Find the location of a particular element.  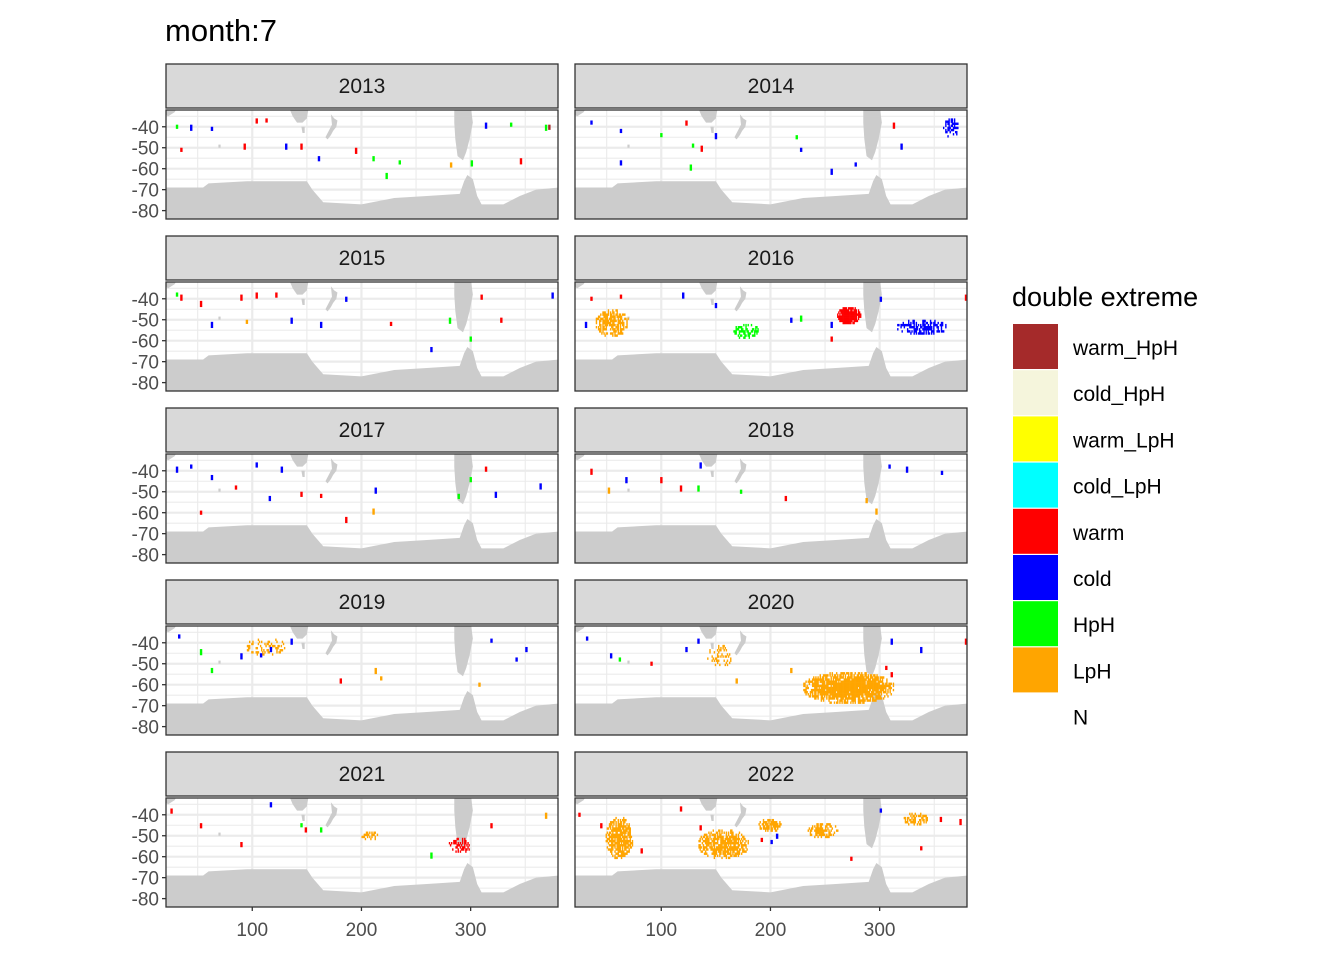

legend-entry: cold_LpH is located at coordinates (1087, 485).